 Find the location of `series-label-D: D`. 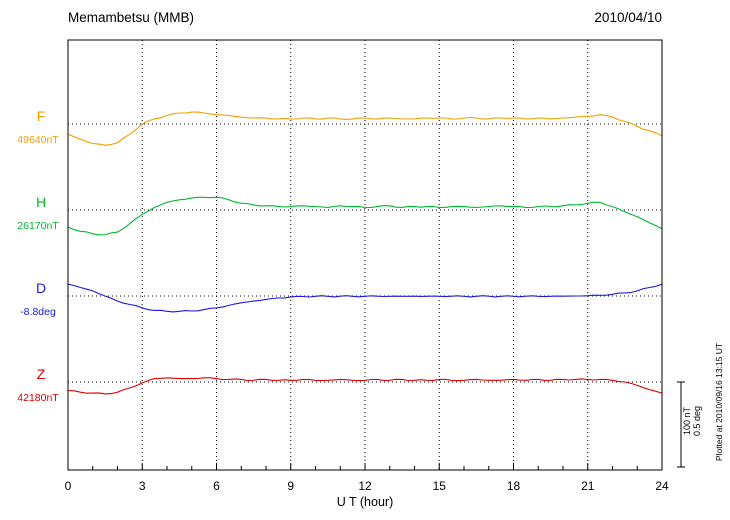

series-label-D: D is located at coordinates (41, 288).